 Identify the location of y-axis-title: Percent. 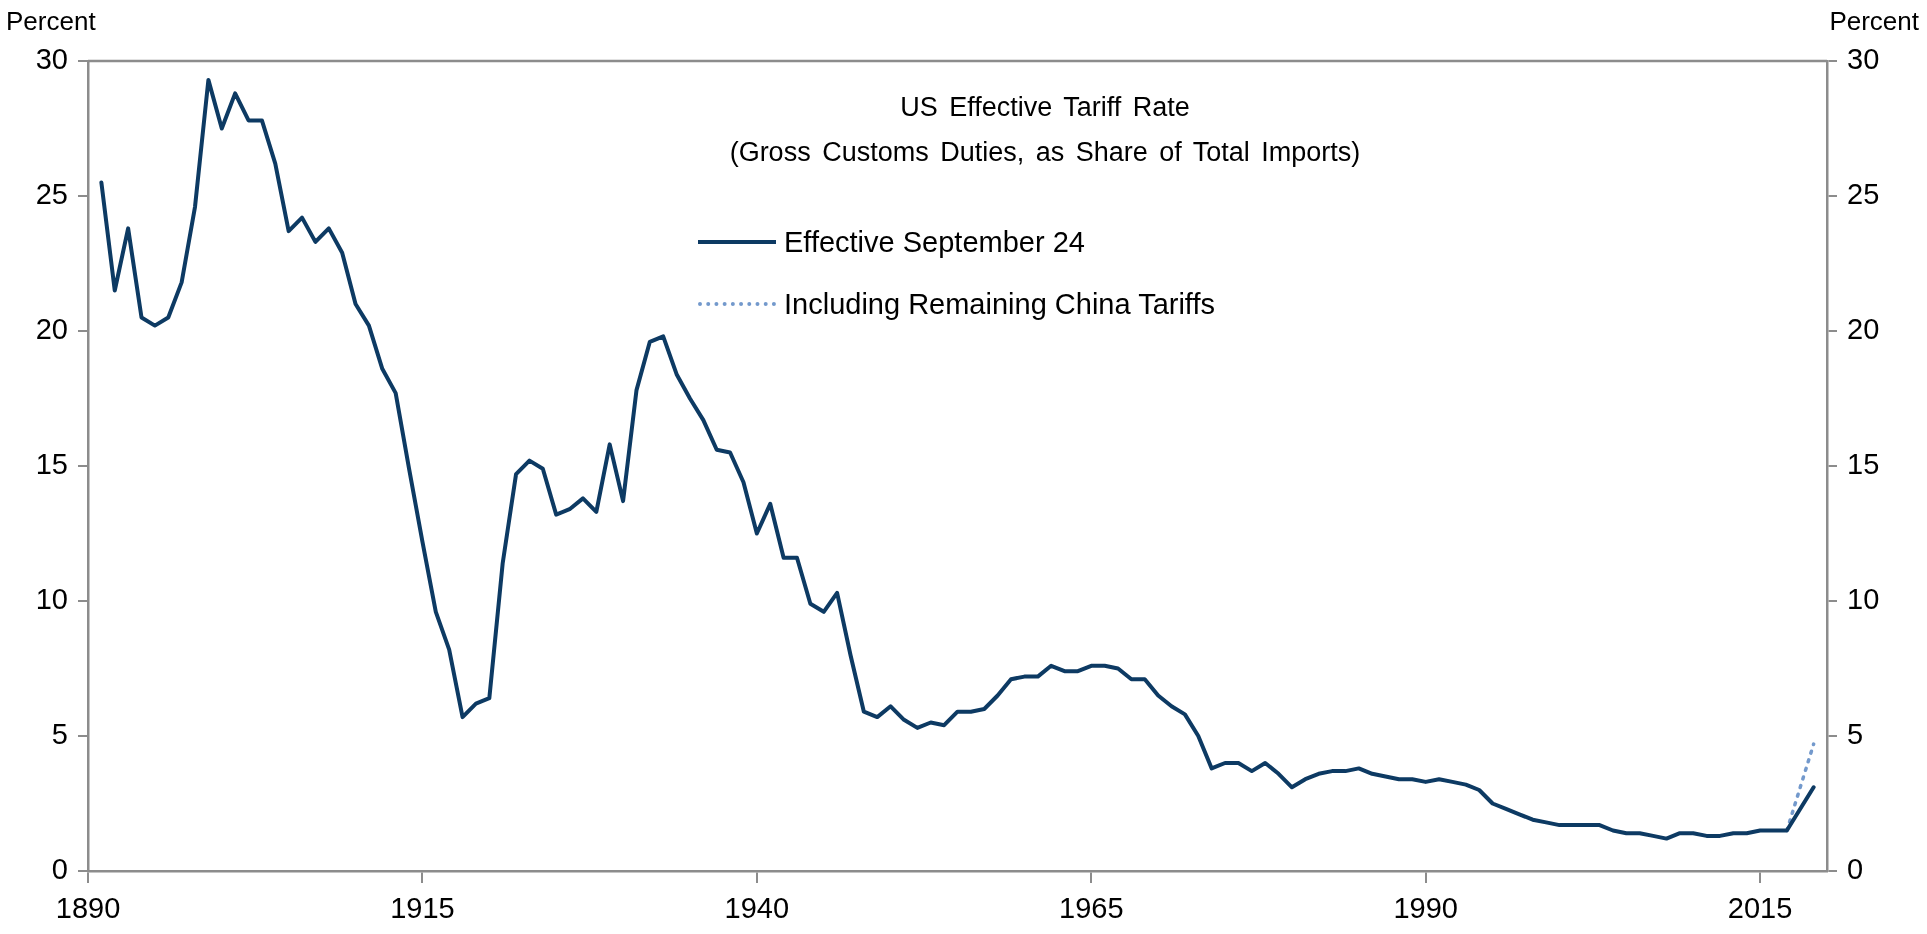
(51, 21).